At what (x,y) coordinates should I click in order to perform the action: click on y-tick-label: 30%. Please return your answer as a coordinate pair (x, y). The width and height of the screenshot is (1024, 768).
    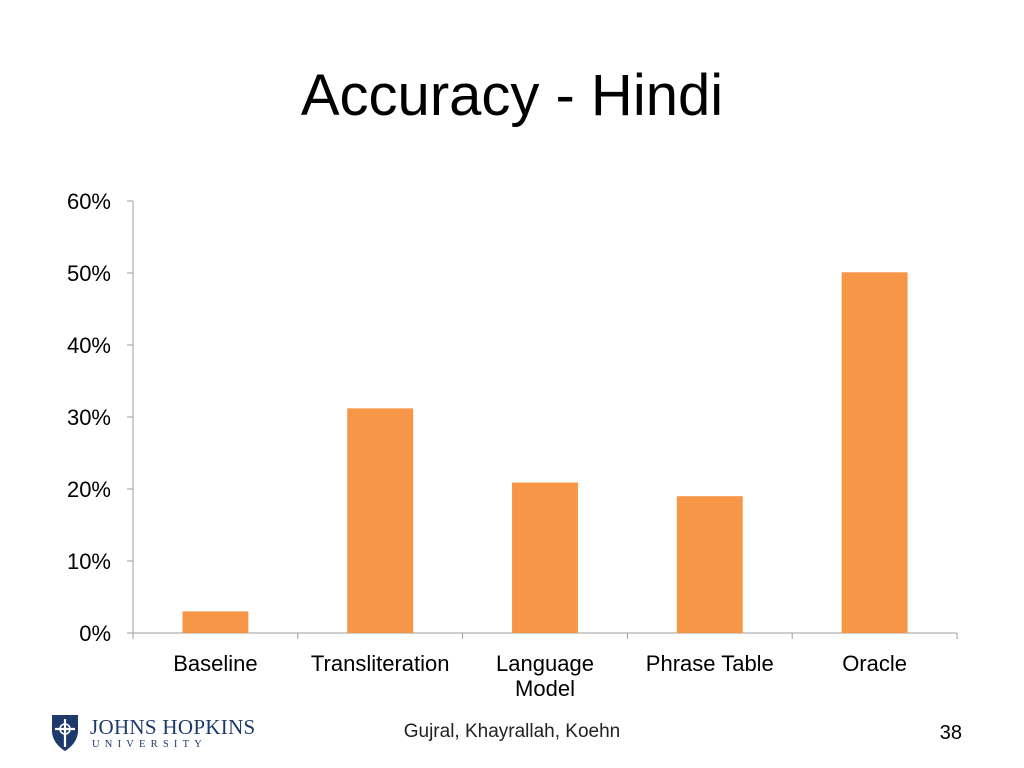
    Looking at the image, I should click on (89, 417).